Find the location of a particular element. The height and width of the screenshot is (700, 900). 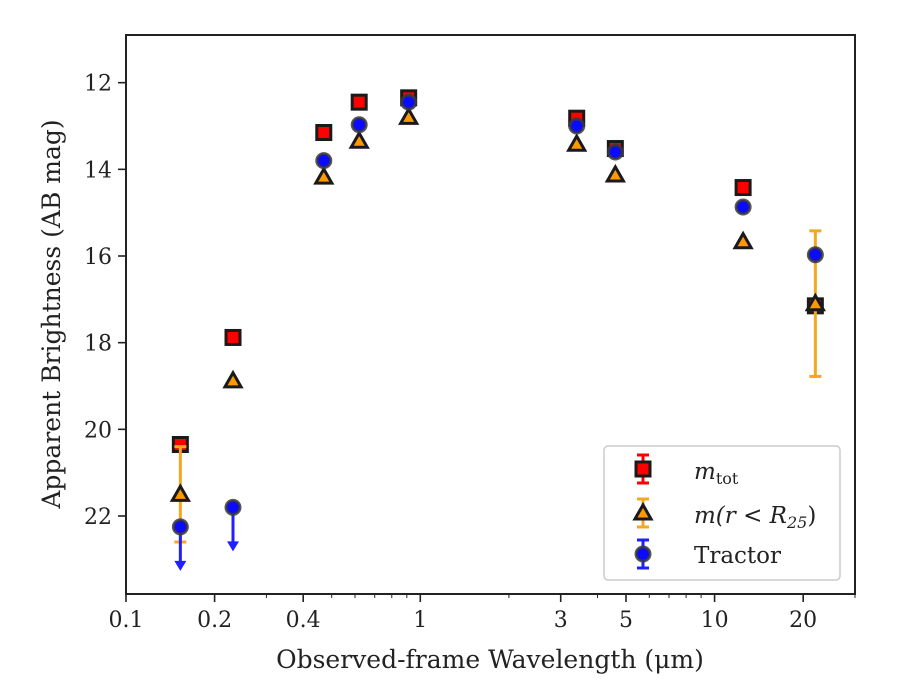

legend-mtot-main: m is located at coordinates (705, 472).